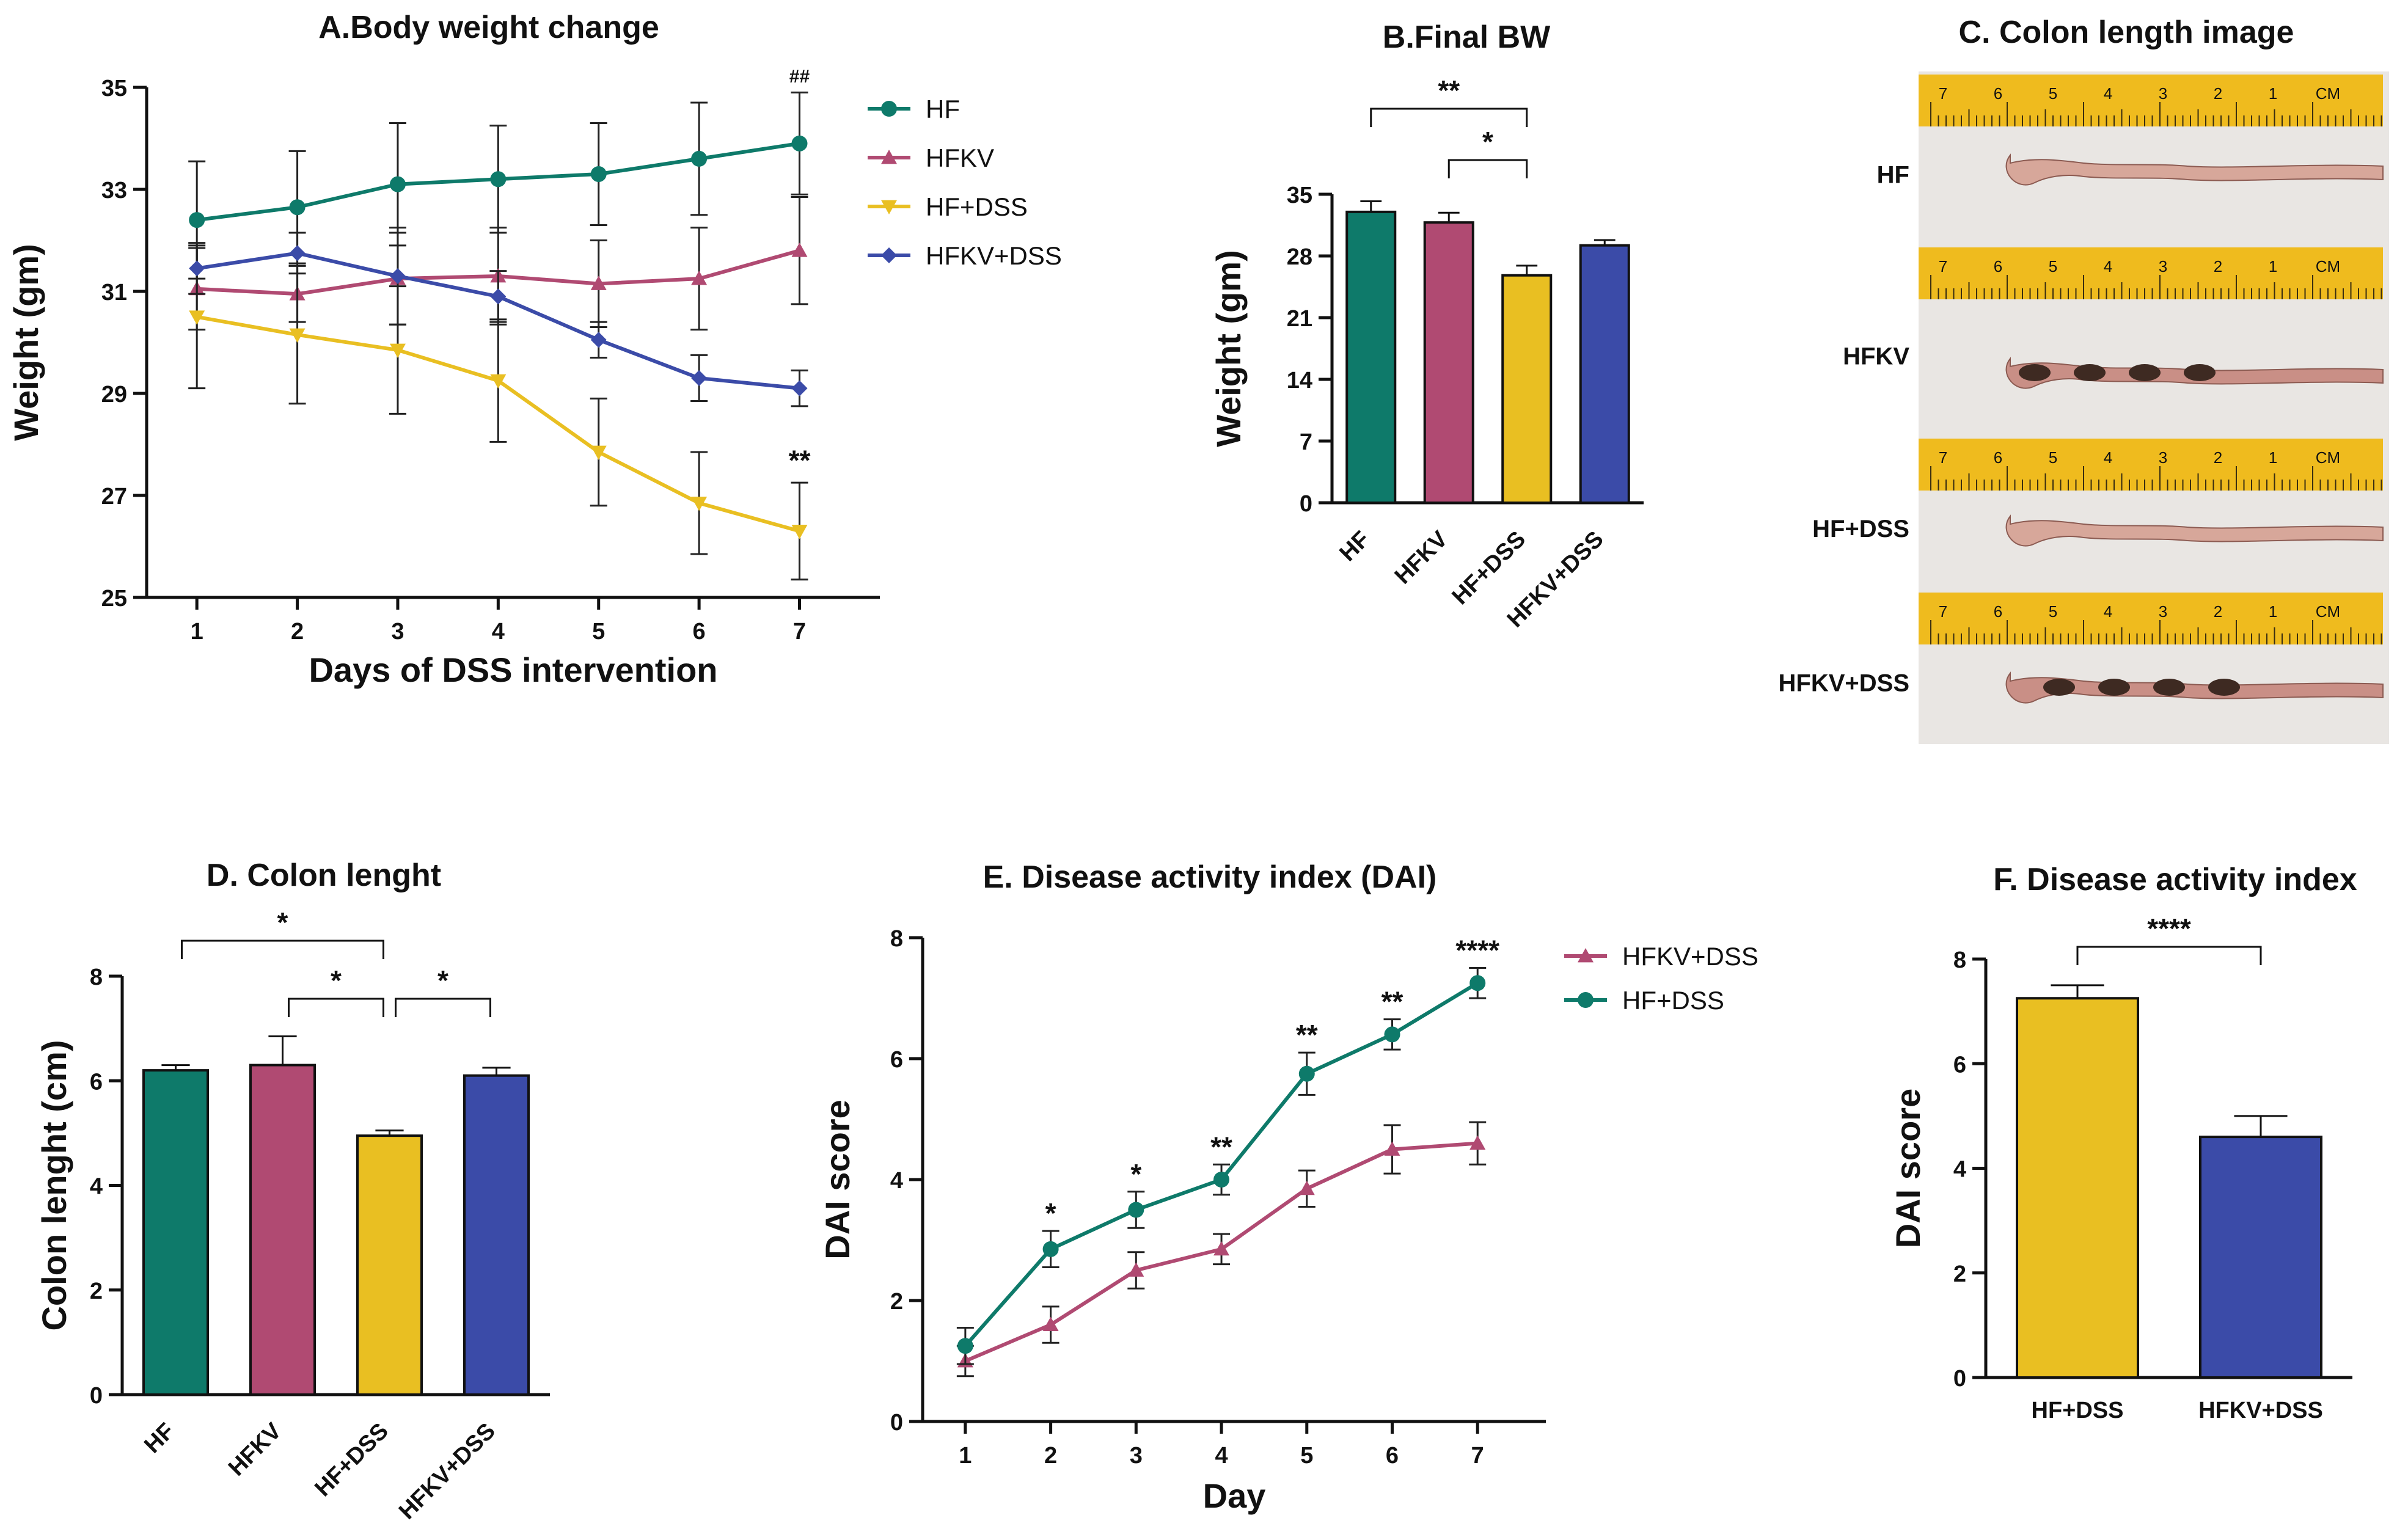 This screenshot has height=1540, width=2408. What do you see at coordinates (498, 631) in the screenshot?
I see `x-tick-label: 4` at bounding box center [498, 631].